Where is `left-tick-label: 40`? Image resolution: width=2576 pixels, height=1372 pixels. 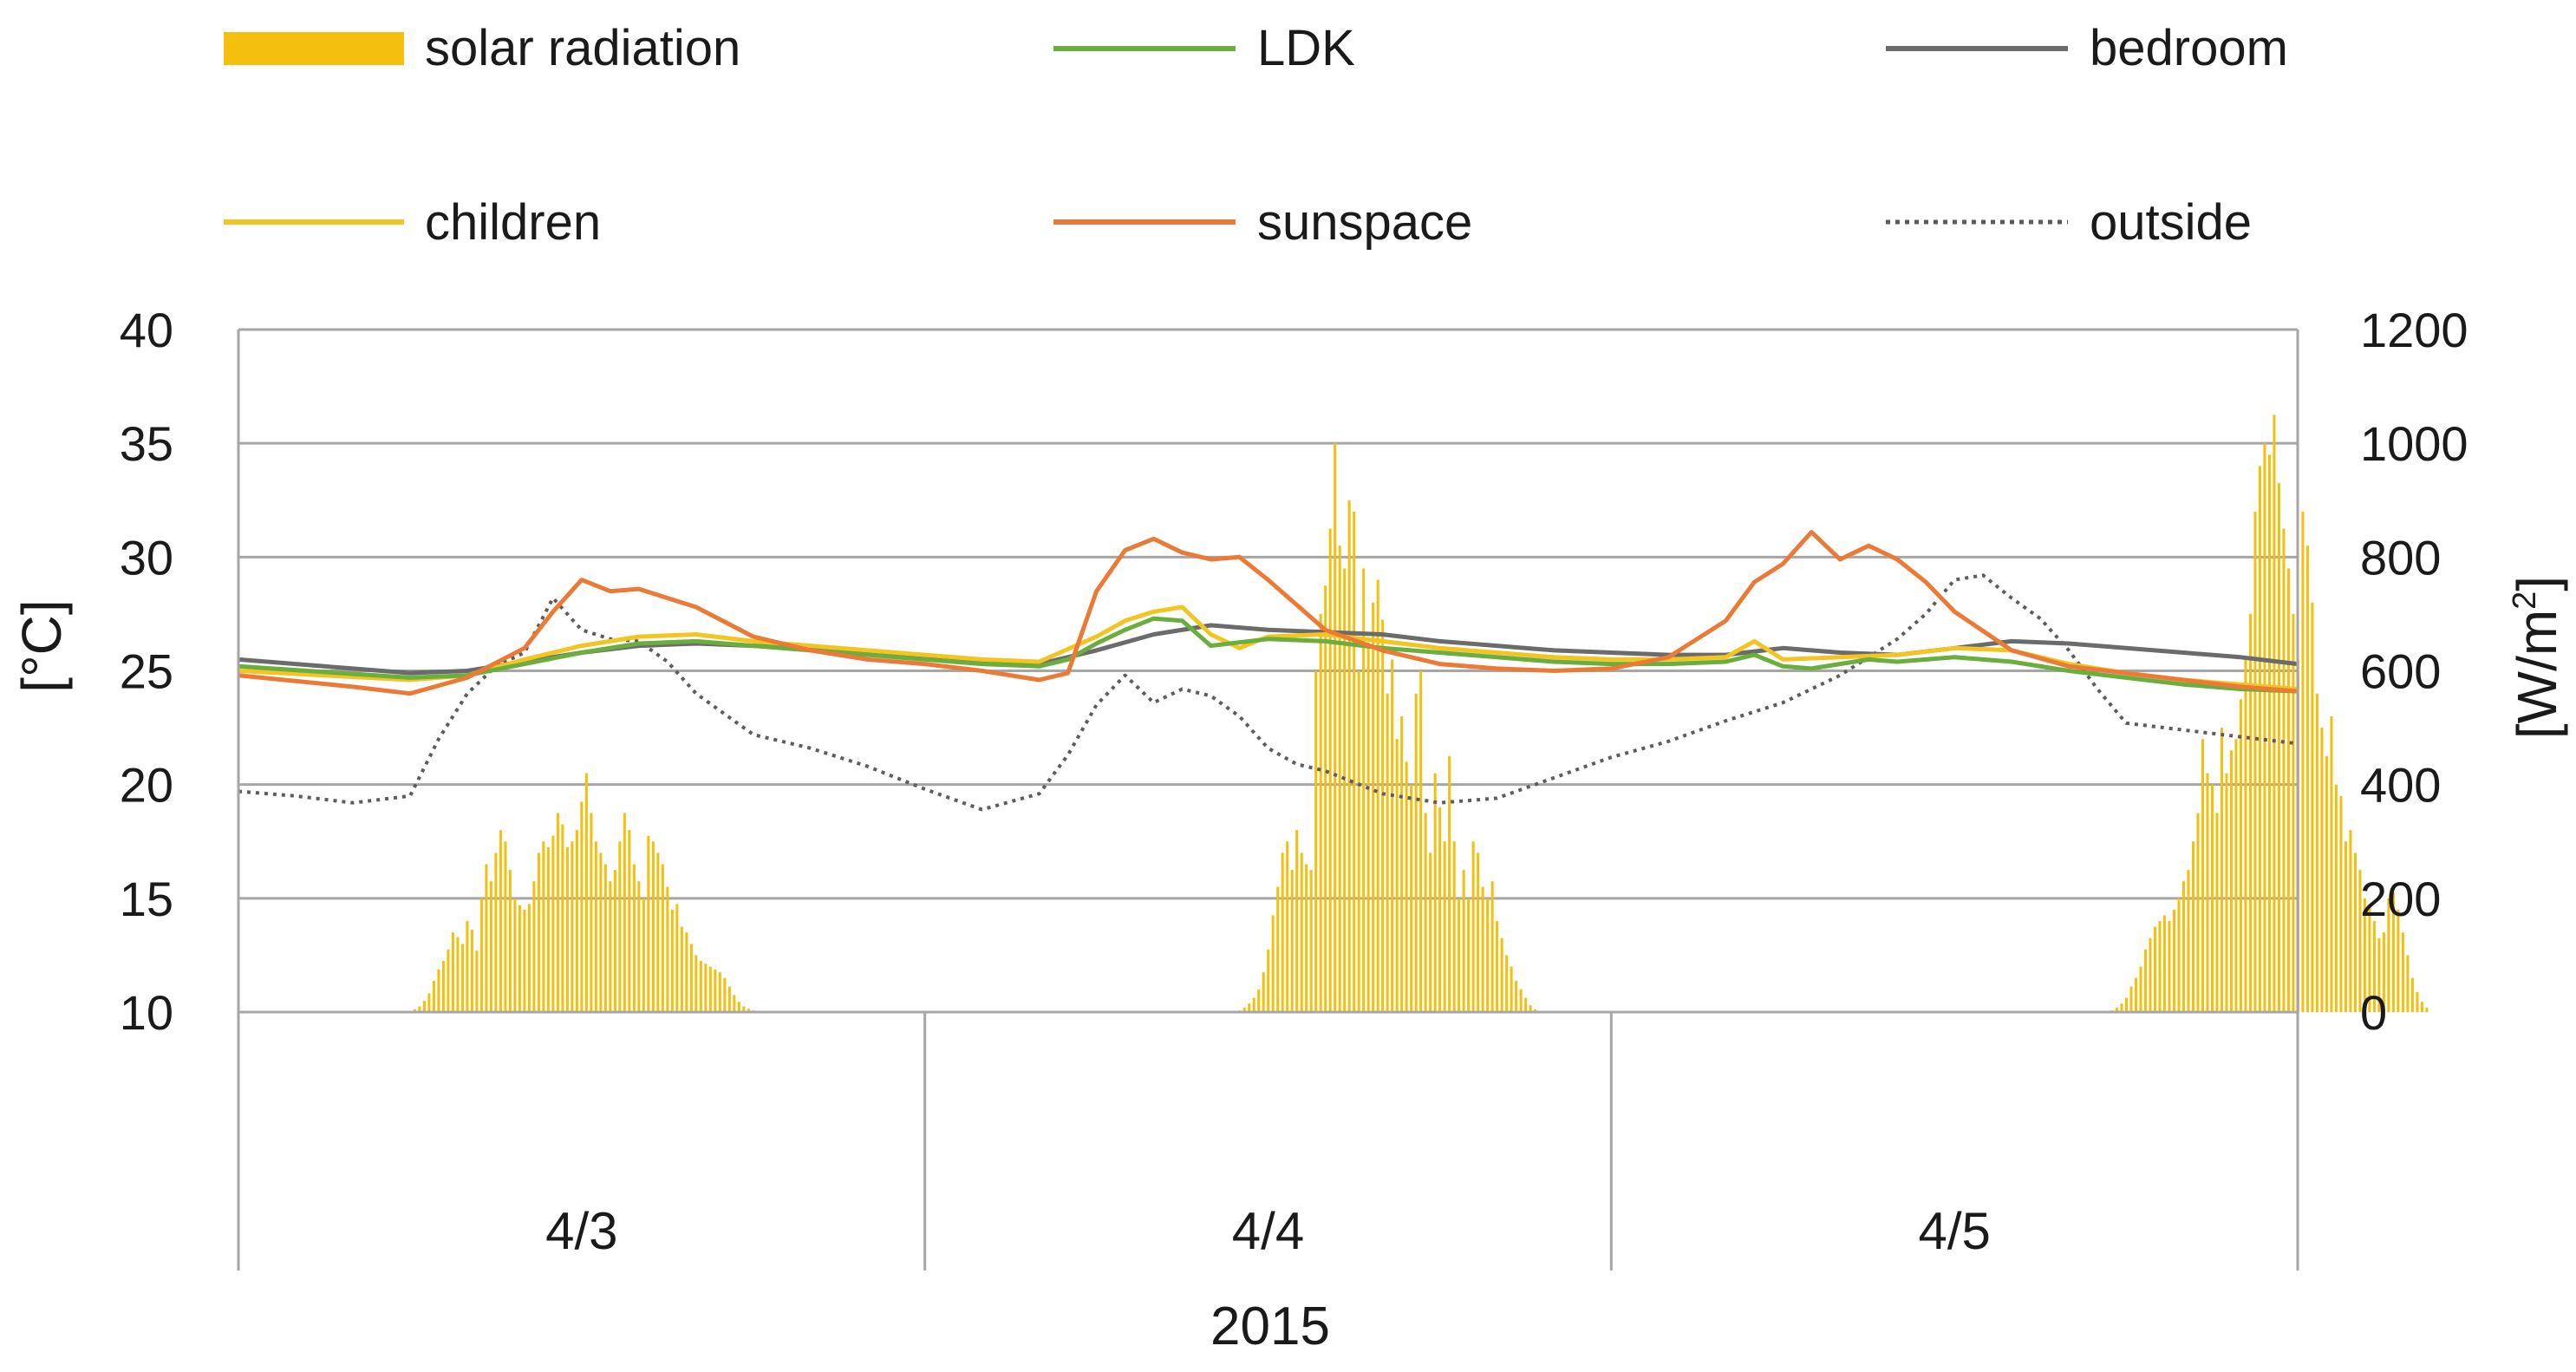
left-tick-label: 40 is located at coordinates (146, 330).